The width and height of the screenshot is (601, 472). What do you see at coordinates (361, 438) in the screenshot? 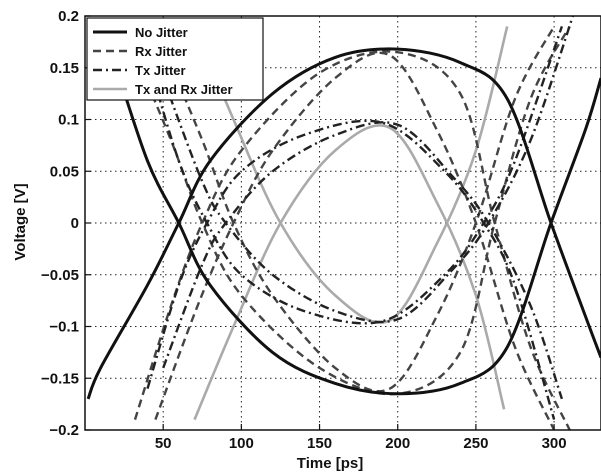
I see `x-axis-ticks: 50 100 150 200 250 300` at bounding box center [361, 438].